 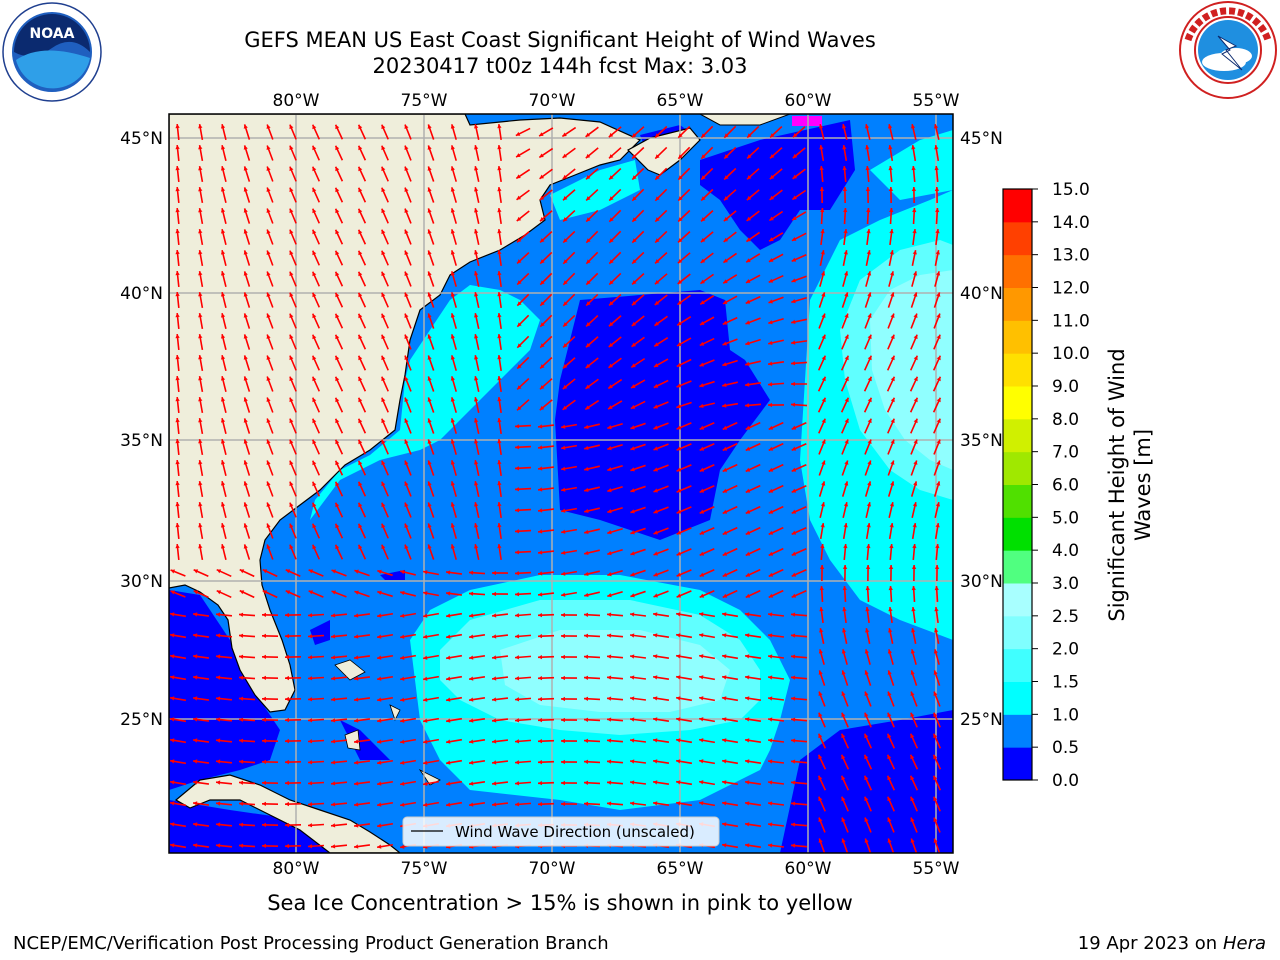 I want to click on colorbar-tick-label: 3.0, so click(x=1065, y=584).